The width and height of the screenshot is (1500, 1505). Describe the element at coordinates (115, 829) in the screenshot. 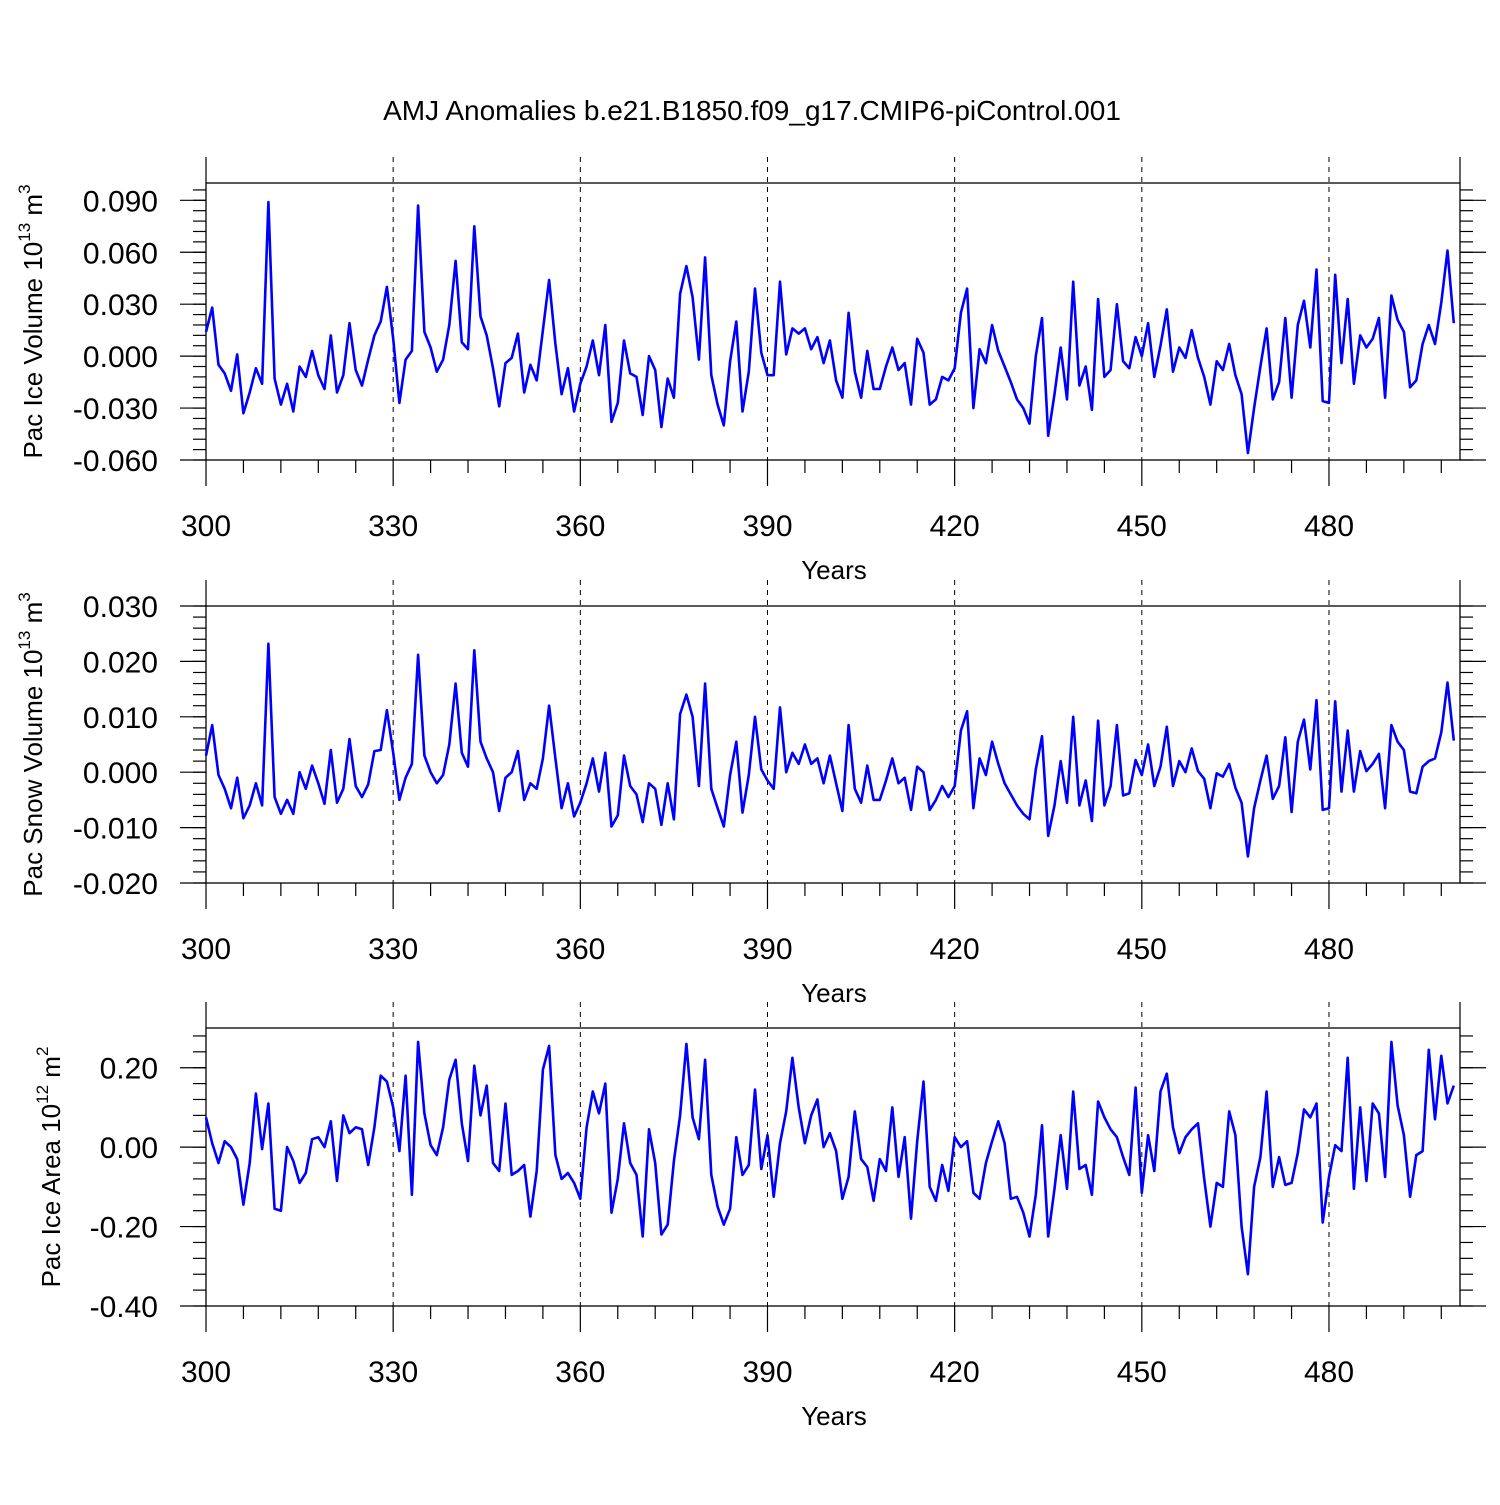

I see `y-tick-label: -0.010` at that location.